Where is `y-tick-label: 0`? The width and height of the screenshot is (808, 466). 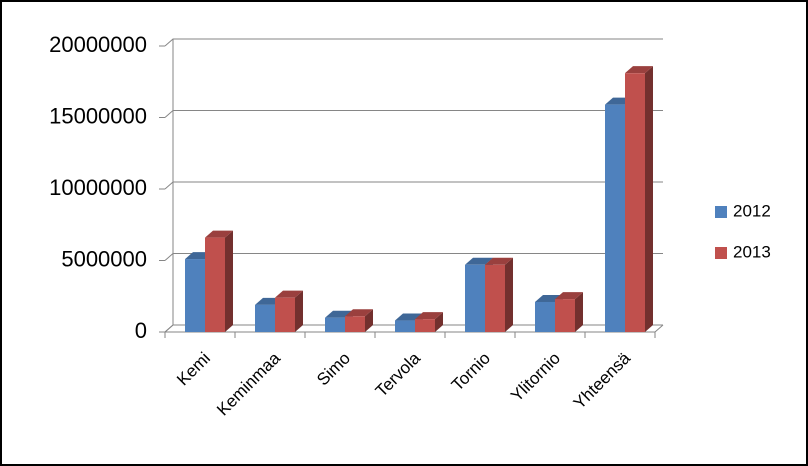
y-tick-label: 0 is located at coordinates (141, 330).